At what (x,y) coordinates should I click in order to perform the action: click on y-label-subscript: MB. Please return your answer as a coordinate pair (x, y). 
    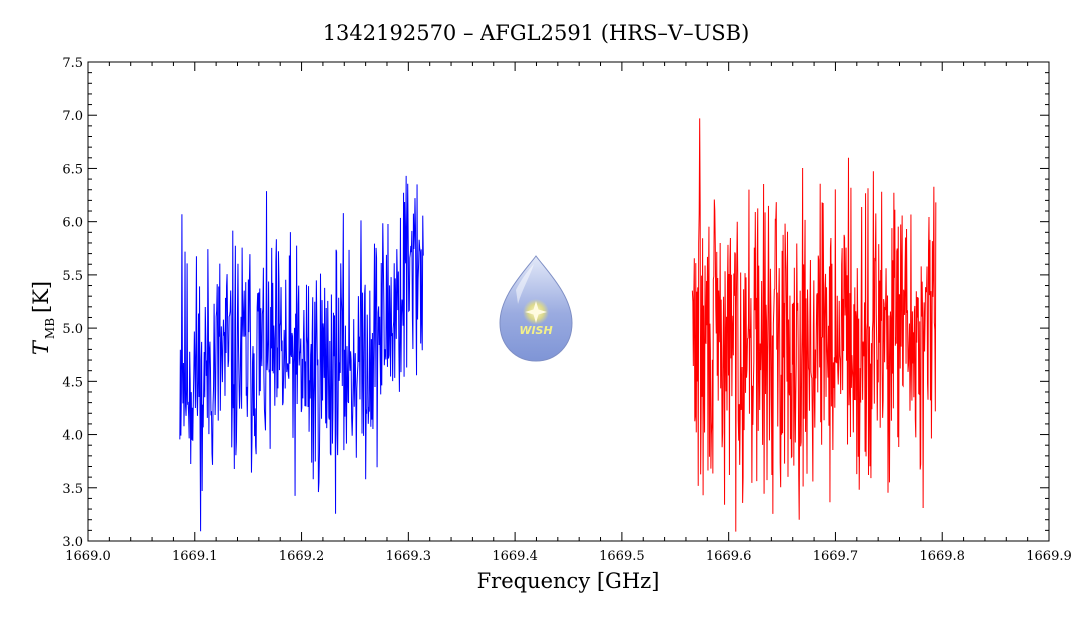
    Looking at the image, I should click on (50, 328).